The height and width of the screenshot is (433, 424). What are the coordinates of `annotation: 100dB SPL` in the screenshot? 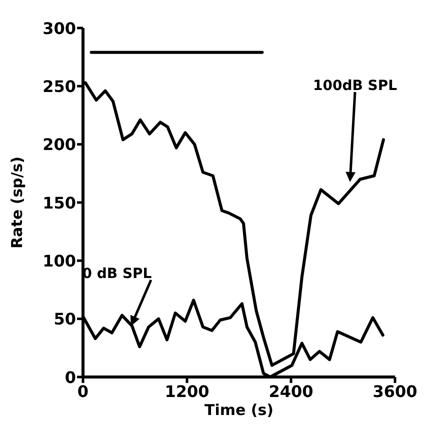 It's located at (355, 86).